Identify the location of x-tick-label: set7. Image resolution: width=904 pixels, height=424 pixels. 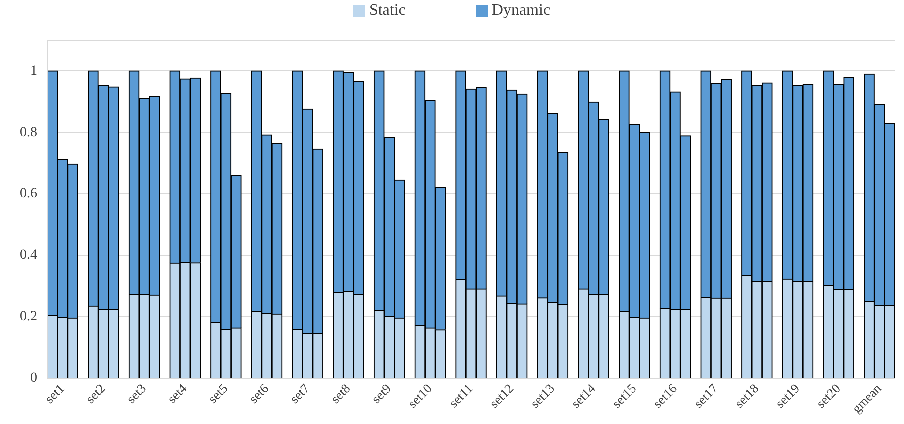
(300, 393).